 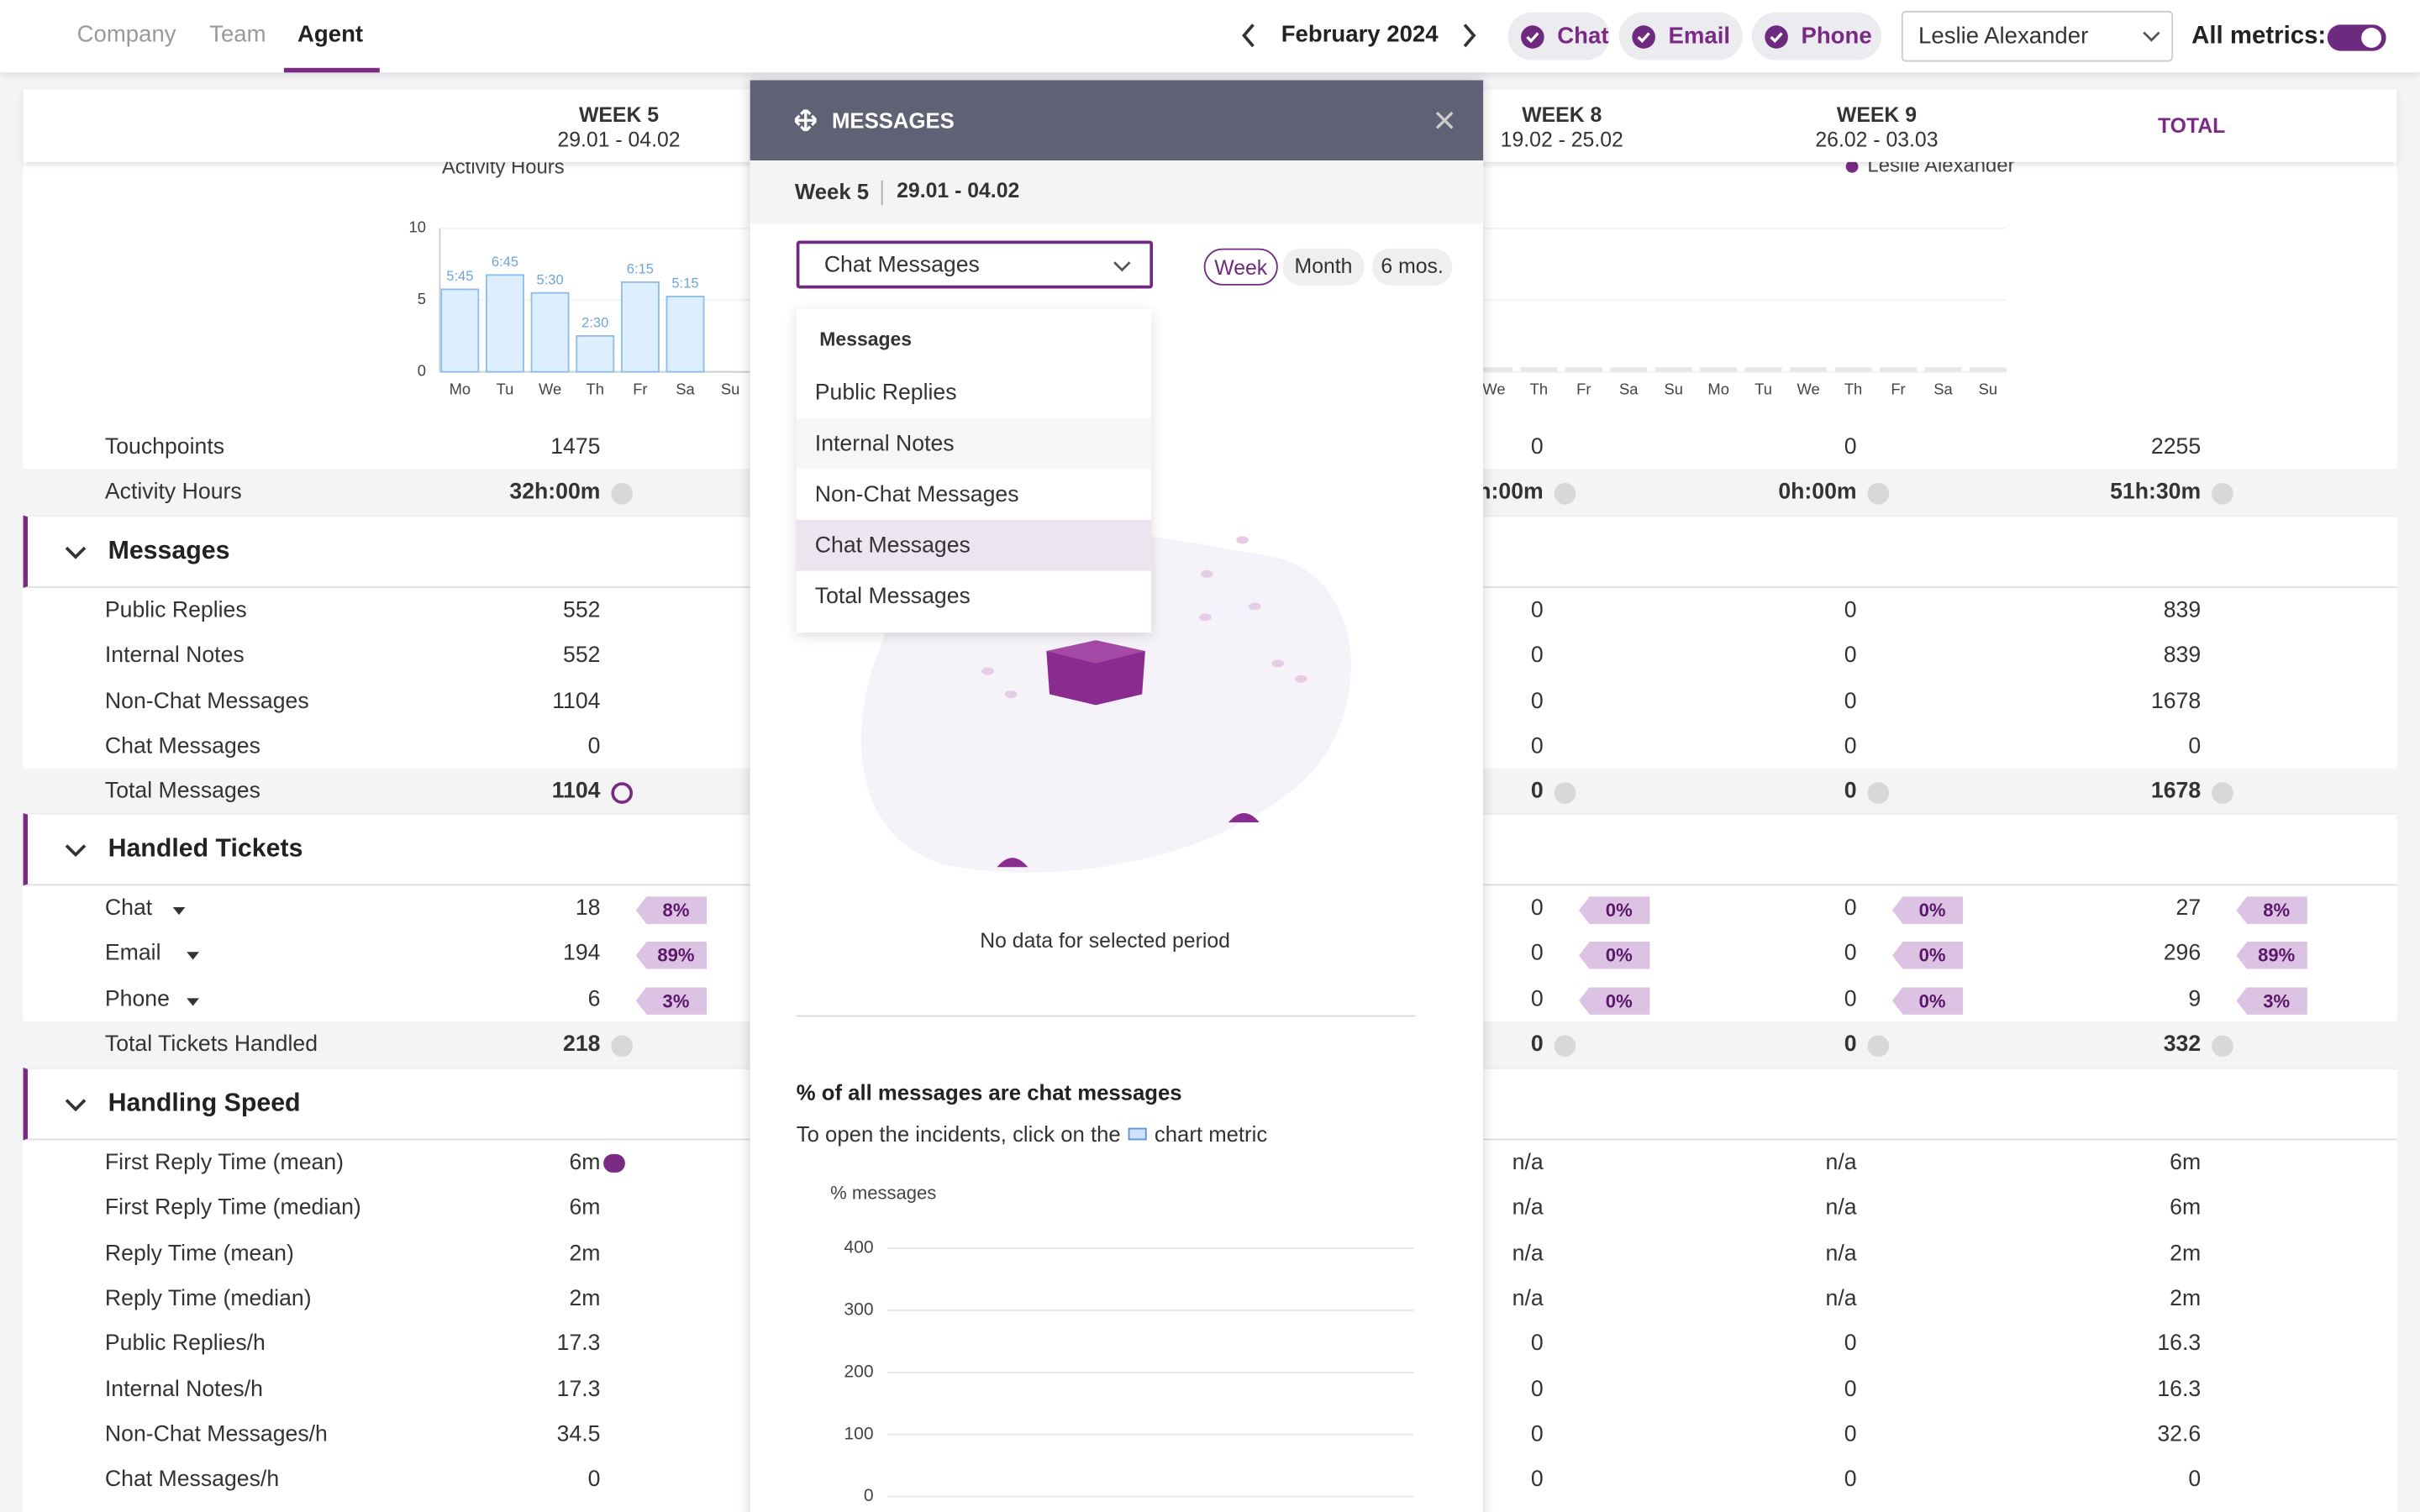 I want to click on share-value: 89%, so click(x=676, y=955).